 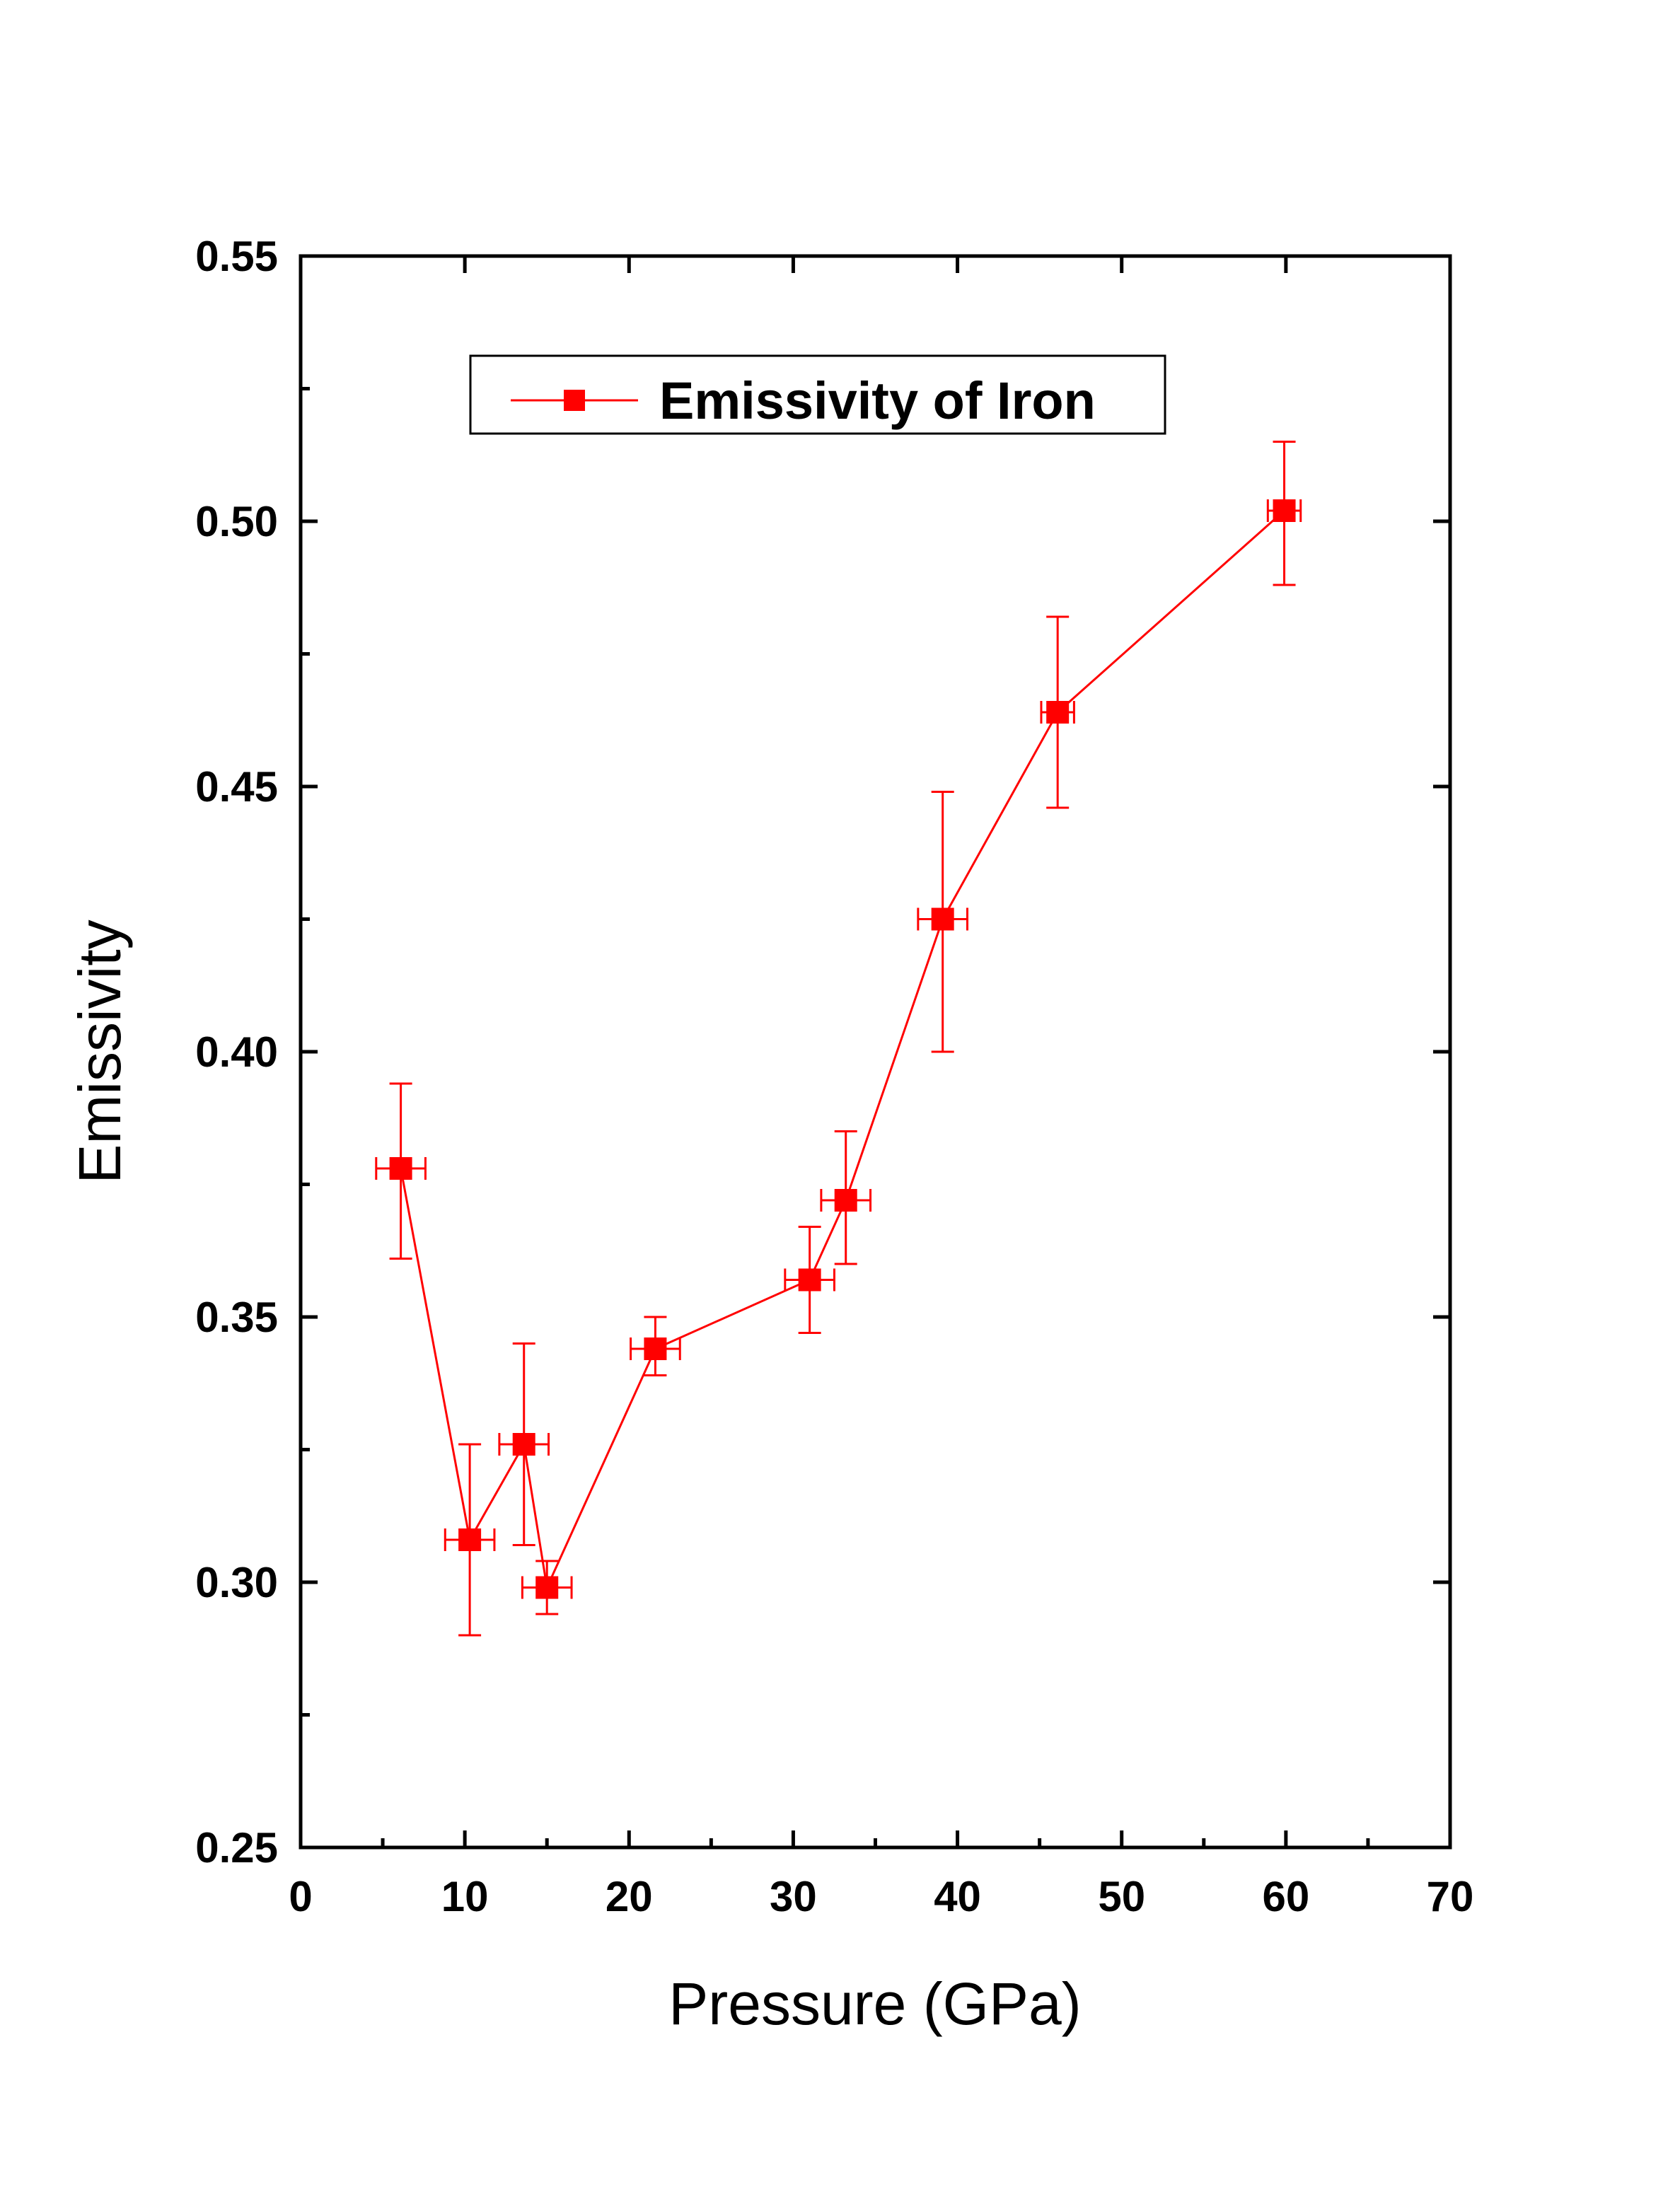 What do you see at coordinates (1121, 1896) in the screenshot?
I see `x-tick-label: 50` at bounding box center [1121, 1896].